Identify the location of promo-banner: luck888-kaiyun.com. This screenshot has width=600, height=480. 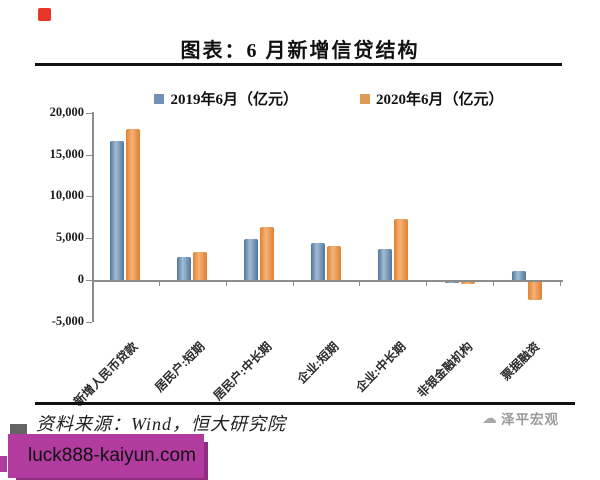
(106, 456).